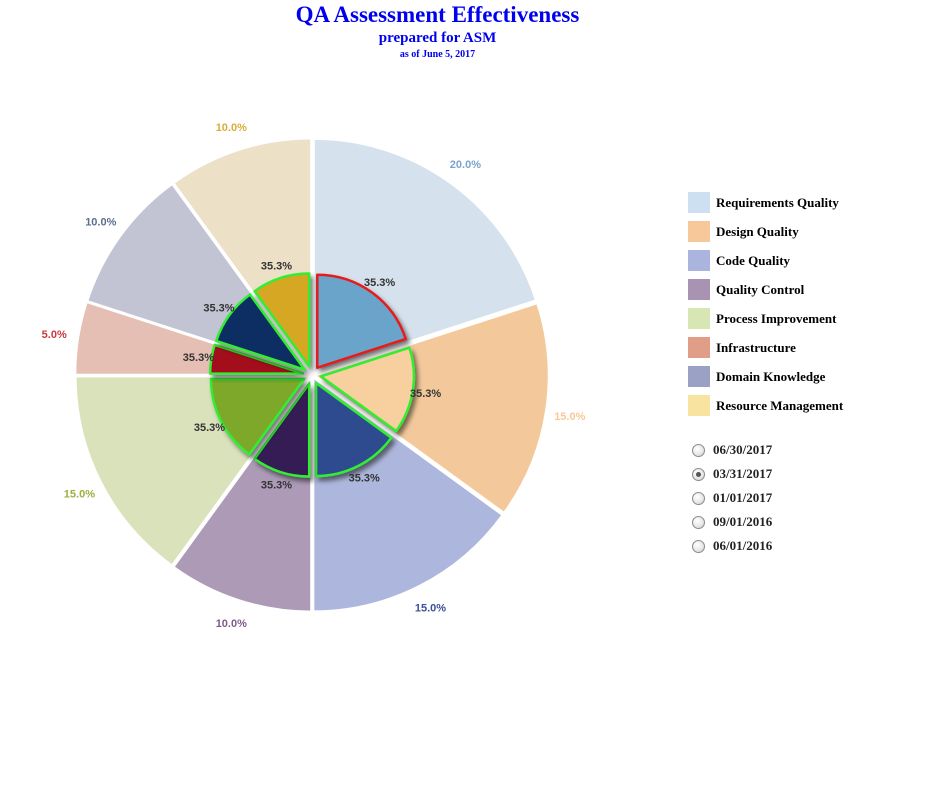 This screenshot has width=948, height=791. I want to click on legend-label: Process Improvement, so click(776, 318).